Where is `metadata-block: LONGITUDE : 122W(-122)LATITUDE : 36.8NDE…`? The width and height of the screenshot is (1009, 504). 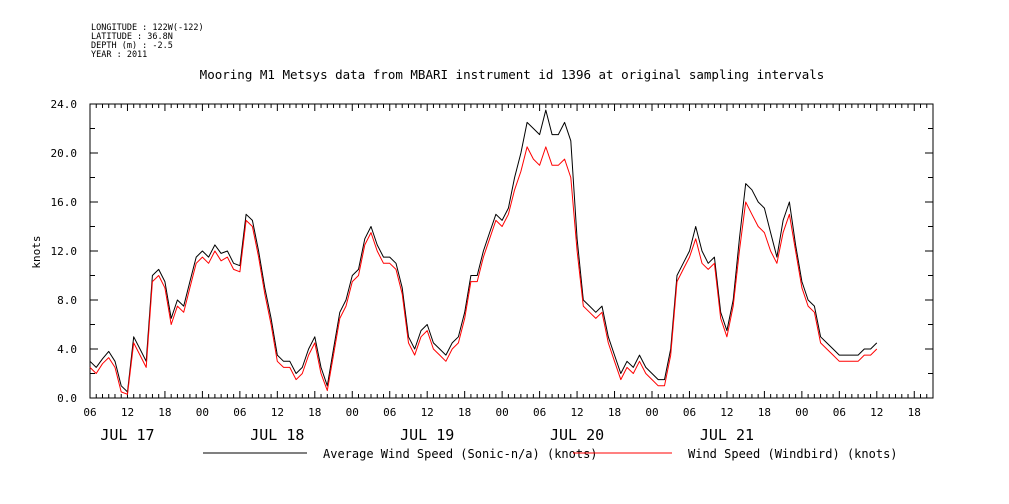 metadata-block: LONGITUDE : 122W(-122)LATITUDE : 36.8NDE… is located at coordinates (147, 41).